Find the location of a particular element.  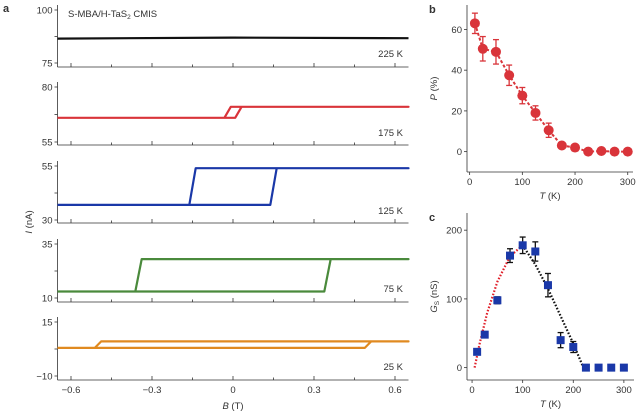

temperature-label: 125 K is located at coordinates (390, 211).